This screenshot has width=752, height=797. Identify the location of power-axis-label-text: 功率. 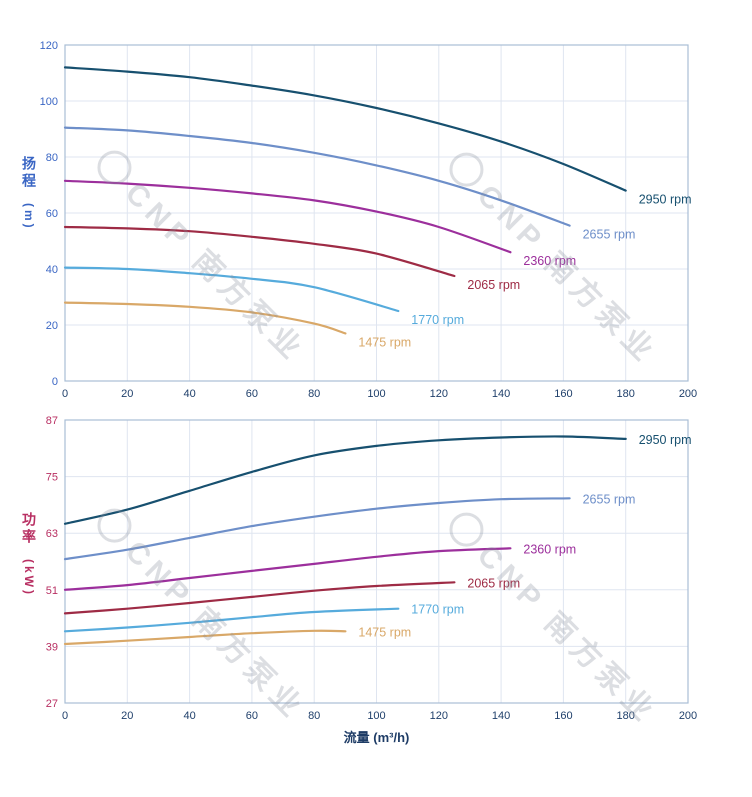
(29, 529).